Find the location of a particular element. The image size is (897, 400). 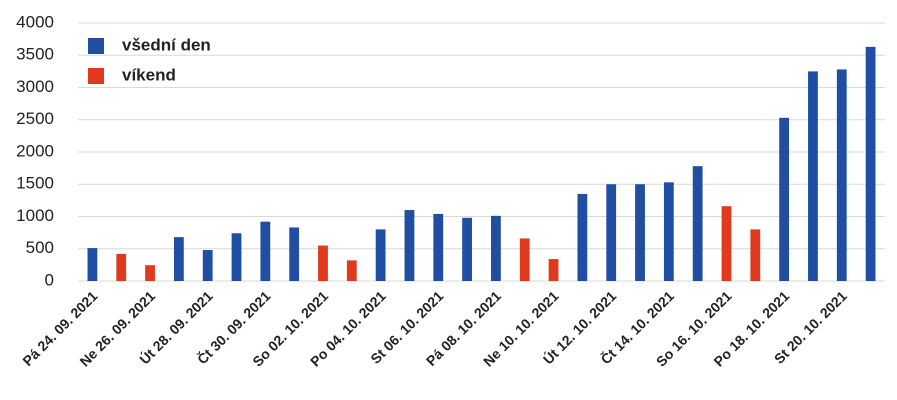

y-tick-label: 1500 is located at coordinates (35, 183).